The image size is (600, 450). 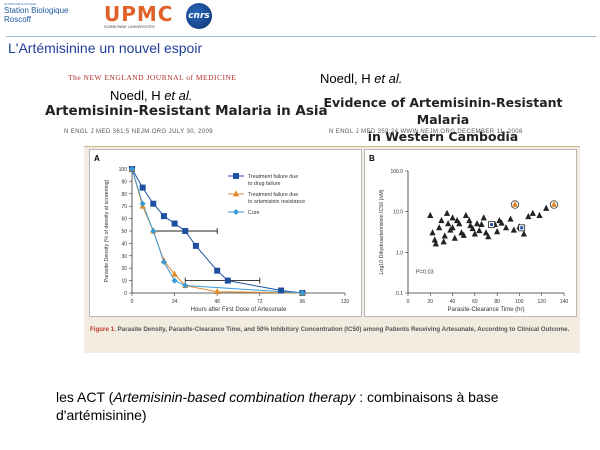 I want to click on panel-a-y-tick-label: 90, so click(x=124, y=182).